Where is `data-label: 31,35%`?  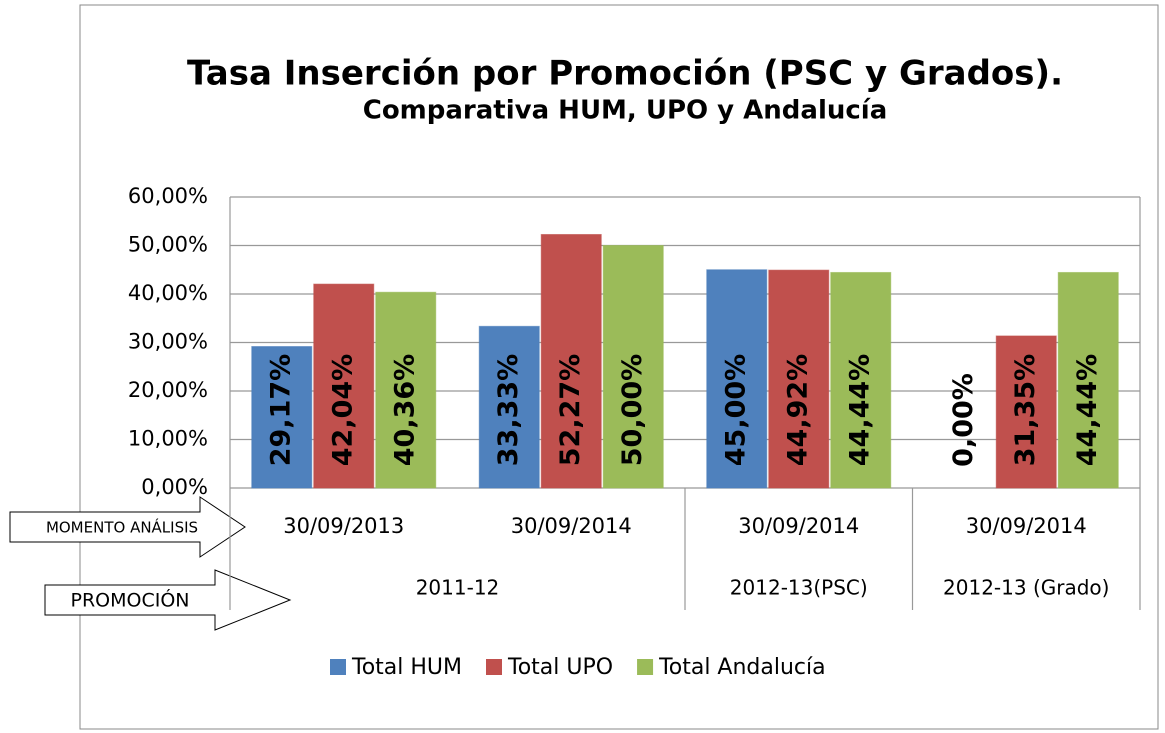
data-label: 31,35% is located at coordinates (1025, 410).